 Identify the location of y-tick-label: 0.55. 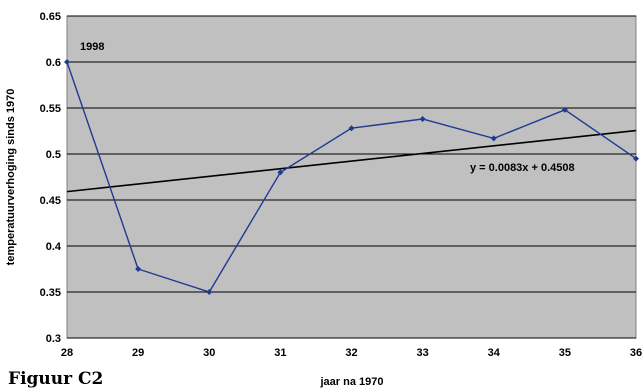
(50, 109).